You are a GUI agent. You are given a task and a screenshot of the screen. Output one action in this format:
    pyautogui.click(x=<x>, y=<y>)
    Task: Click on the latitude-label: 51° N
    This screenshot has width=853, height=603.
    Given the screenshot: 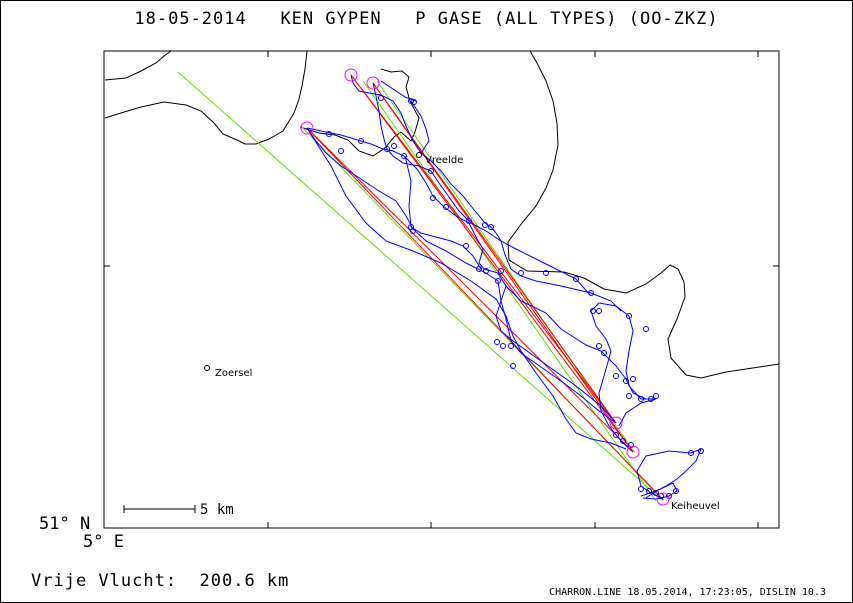 What is the action you would take?
    pyautogui.click(x=65, y=524)
    